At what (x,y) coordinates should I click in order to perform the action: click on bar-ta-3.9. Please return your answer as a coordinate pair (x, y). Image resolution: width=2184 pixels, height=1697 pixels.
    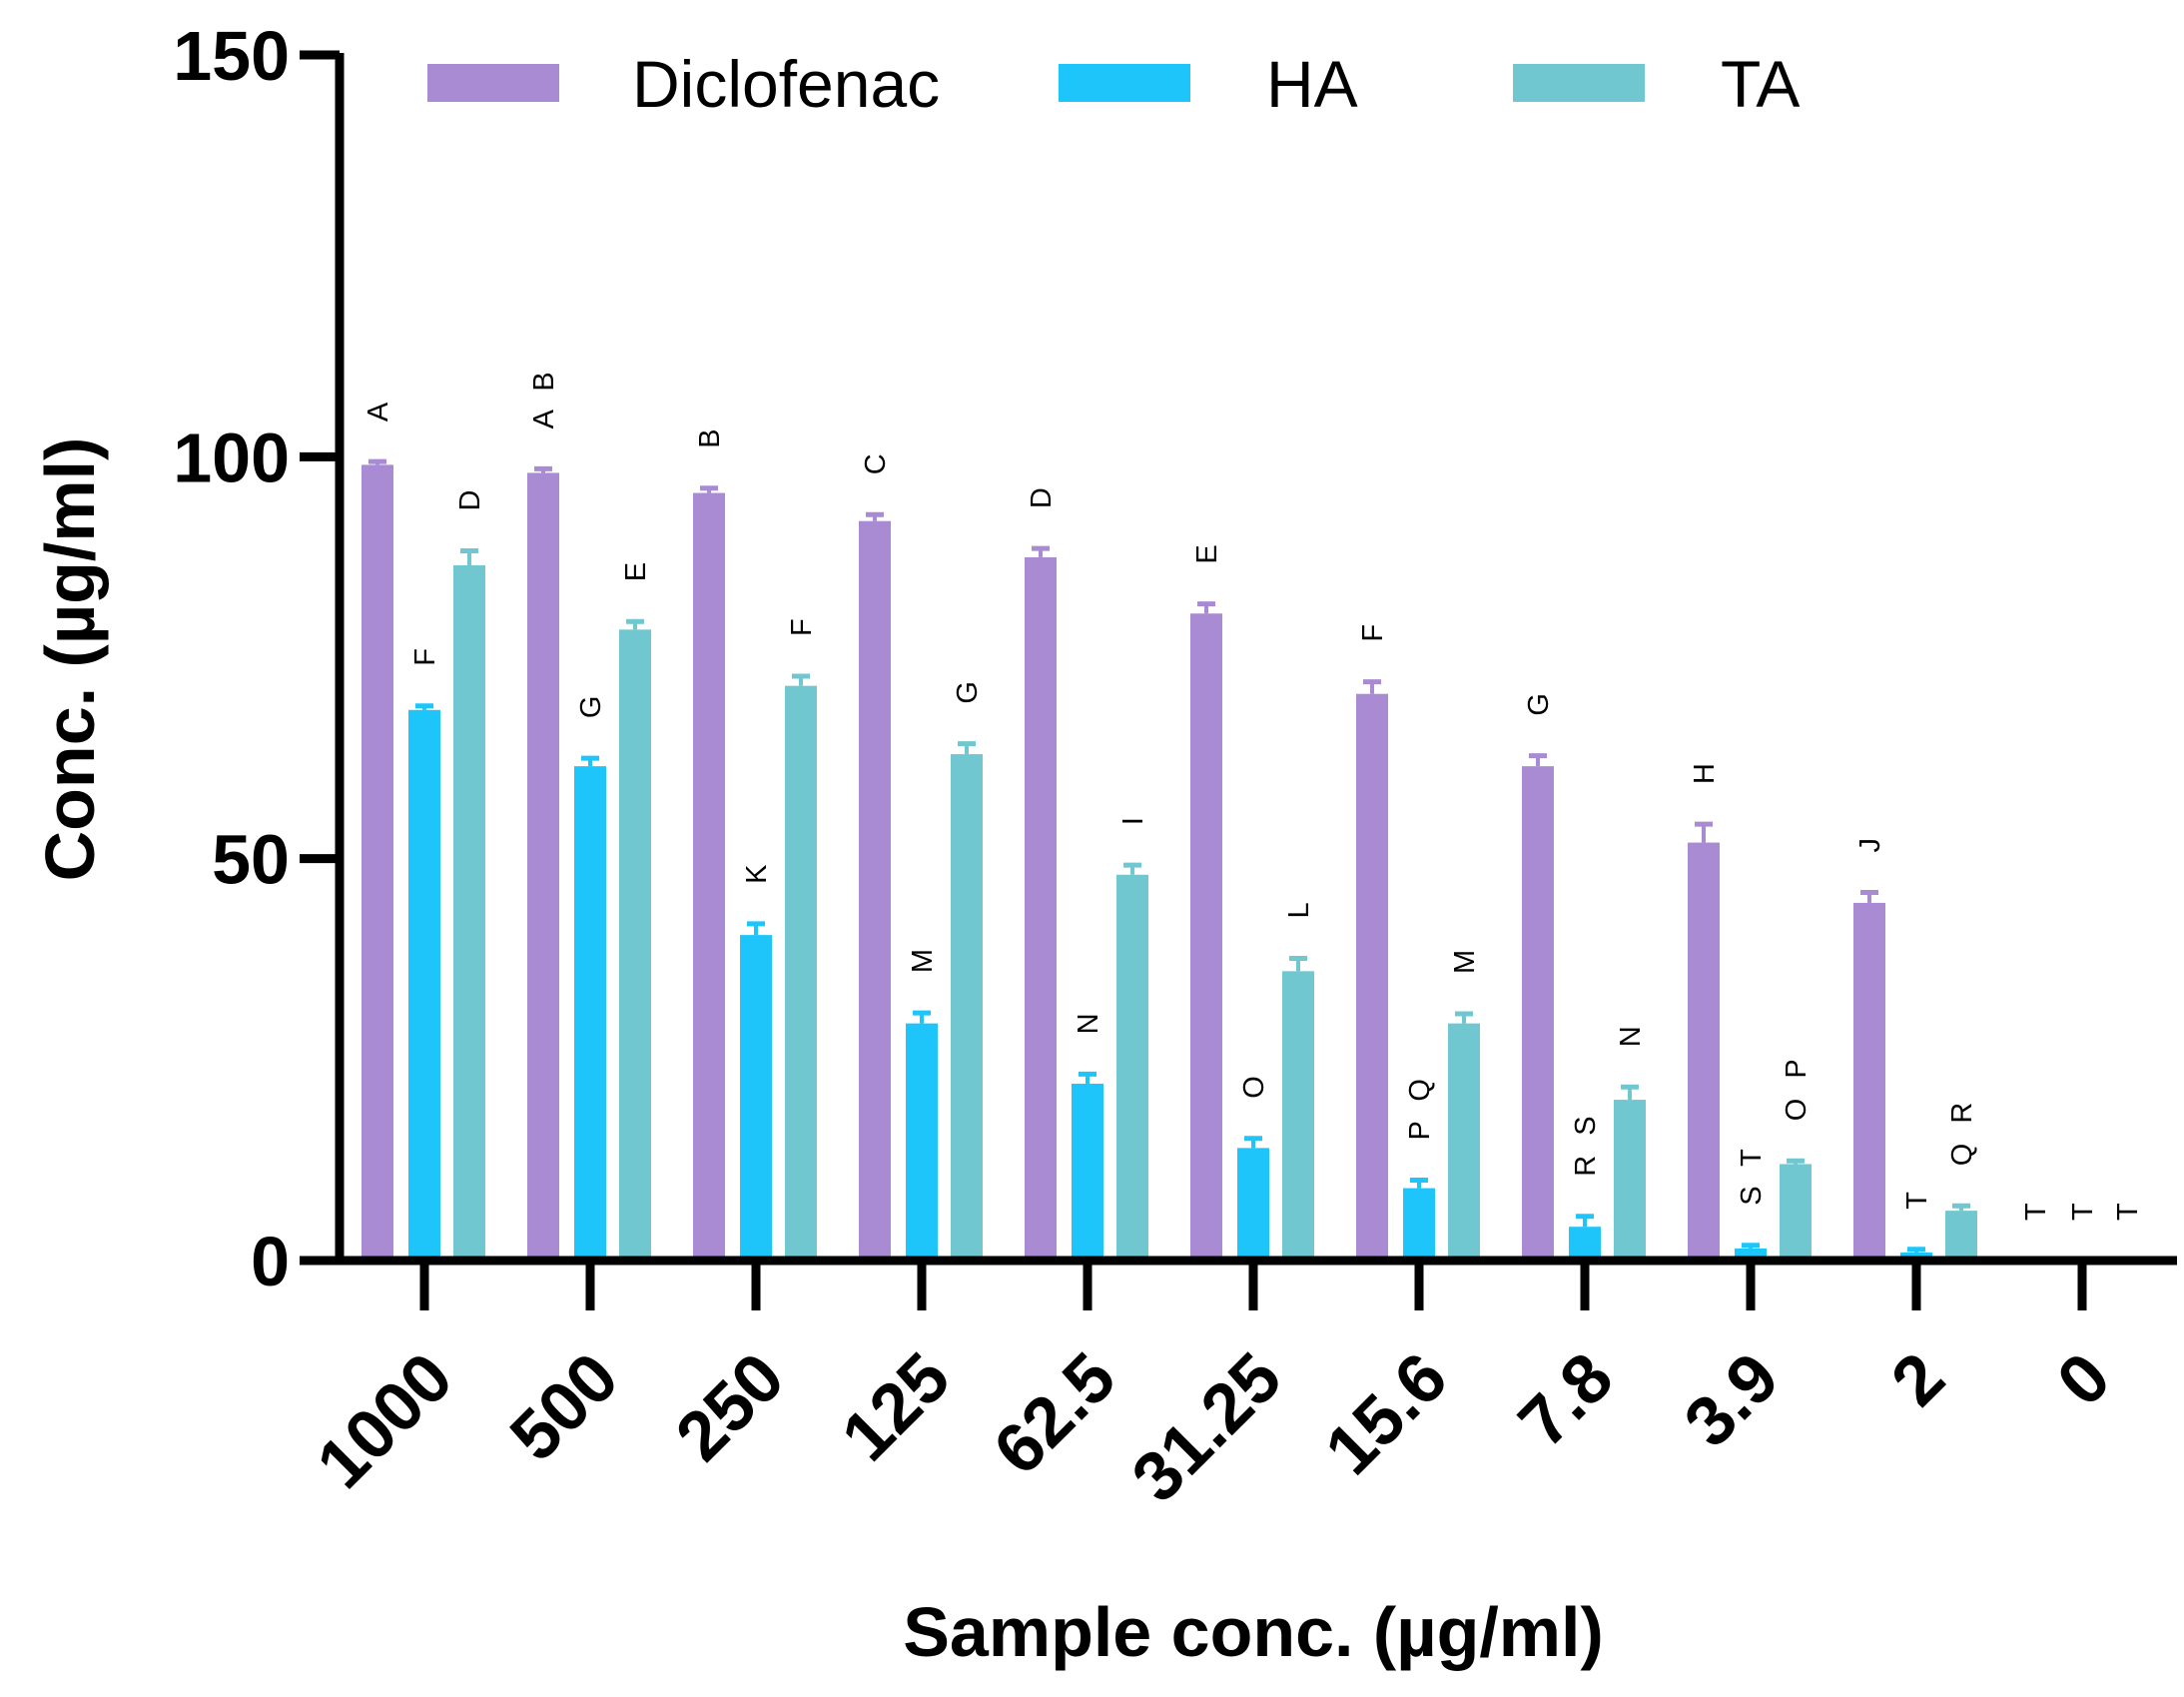
    Looking at the image, I should click on (1796, 1212).